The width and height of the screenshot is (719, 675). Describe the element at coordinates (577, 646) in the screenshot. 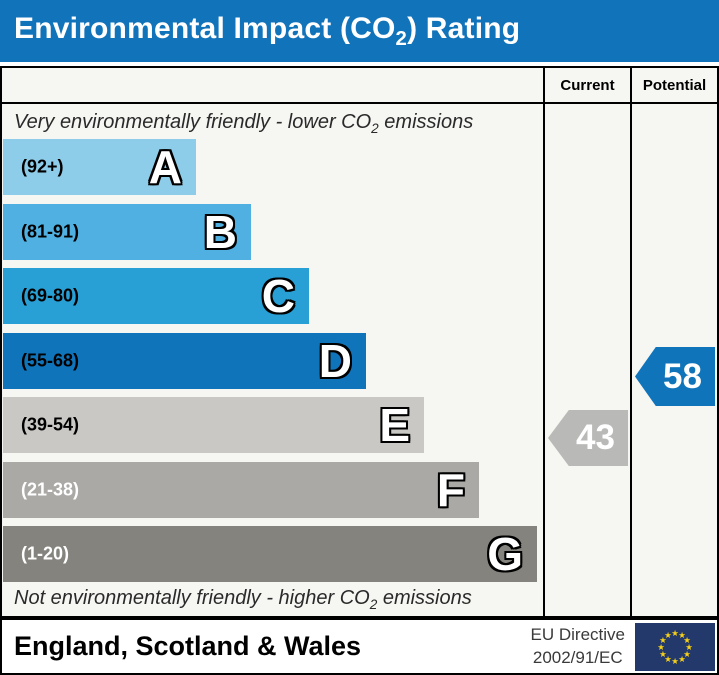

I see `eu-directive-label: EU Directive 2002/91/EC` at that location.